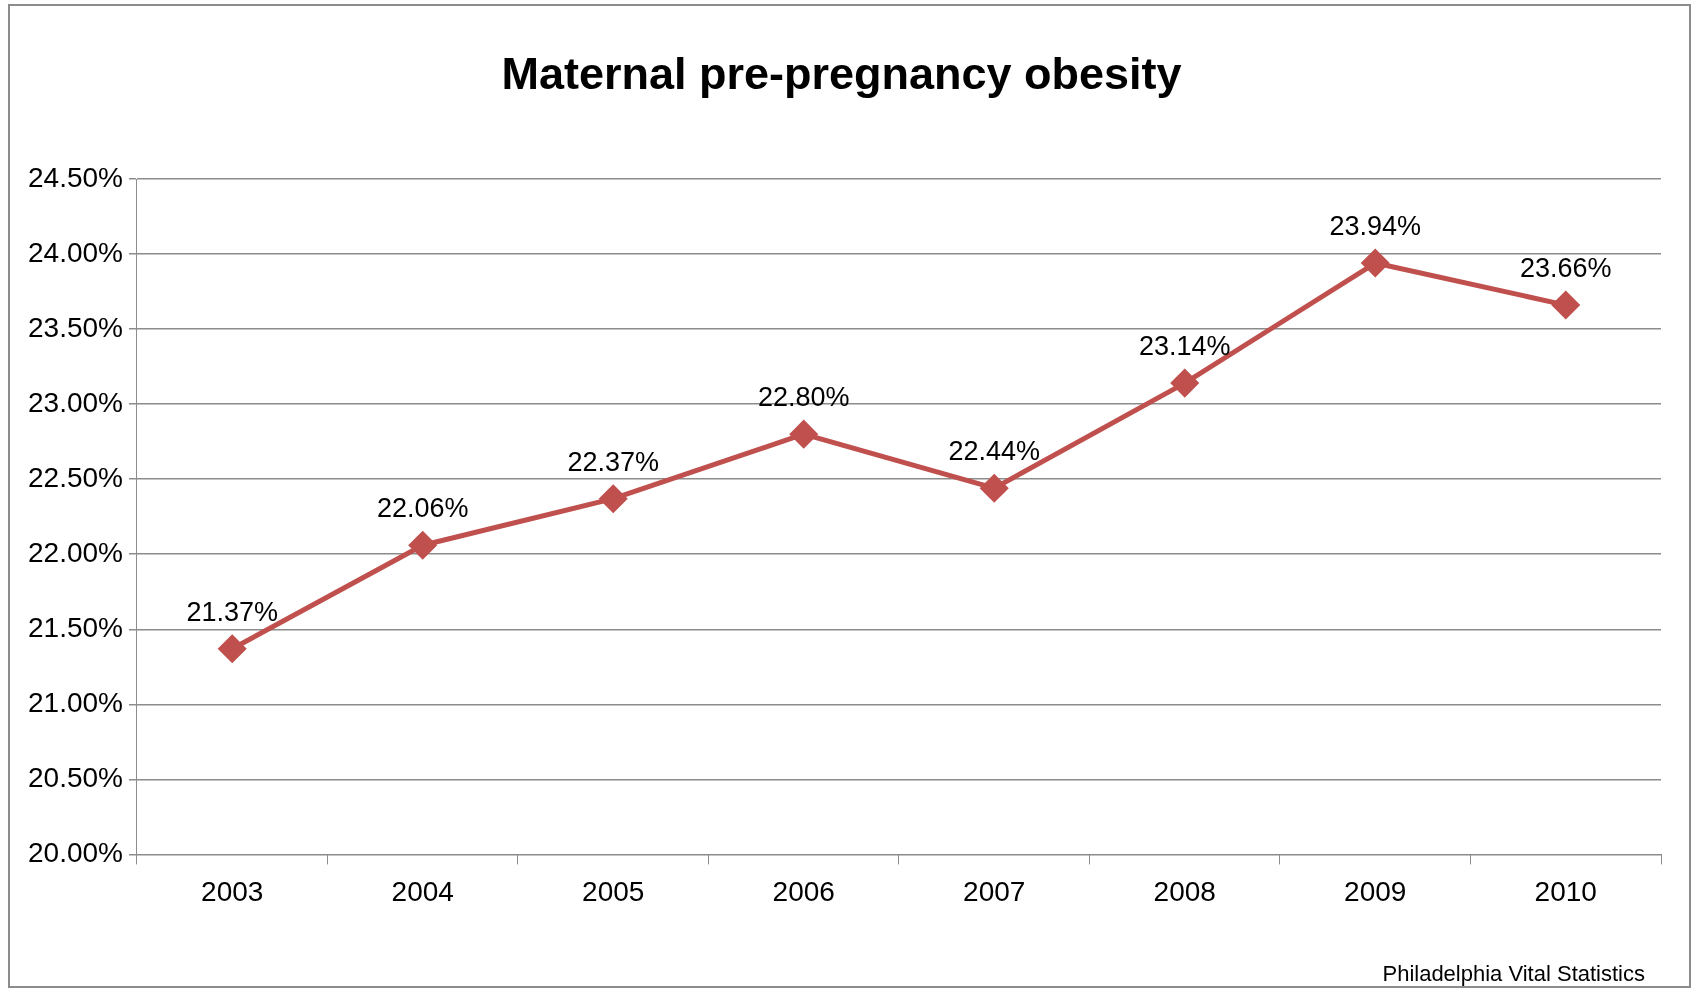 This screenshot has height=992, width=1701. Describe the element at coordinates (841, 74) in the screenshot. I see `chart-title: Maternal pre-pregnancy obesity` at that location.